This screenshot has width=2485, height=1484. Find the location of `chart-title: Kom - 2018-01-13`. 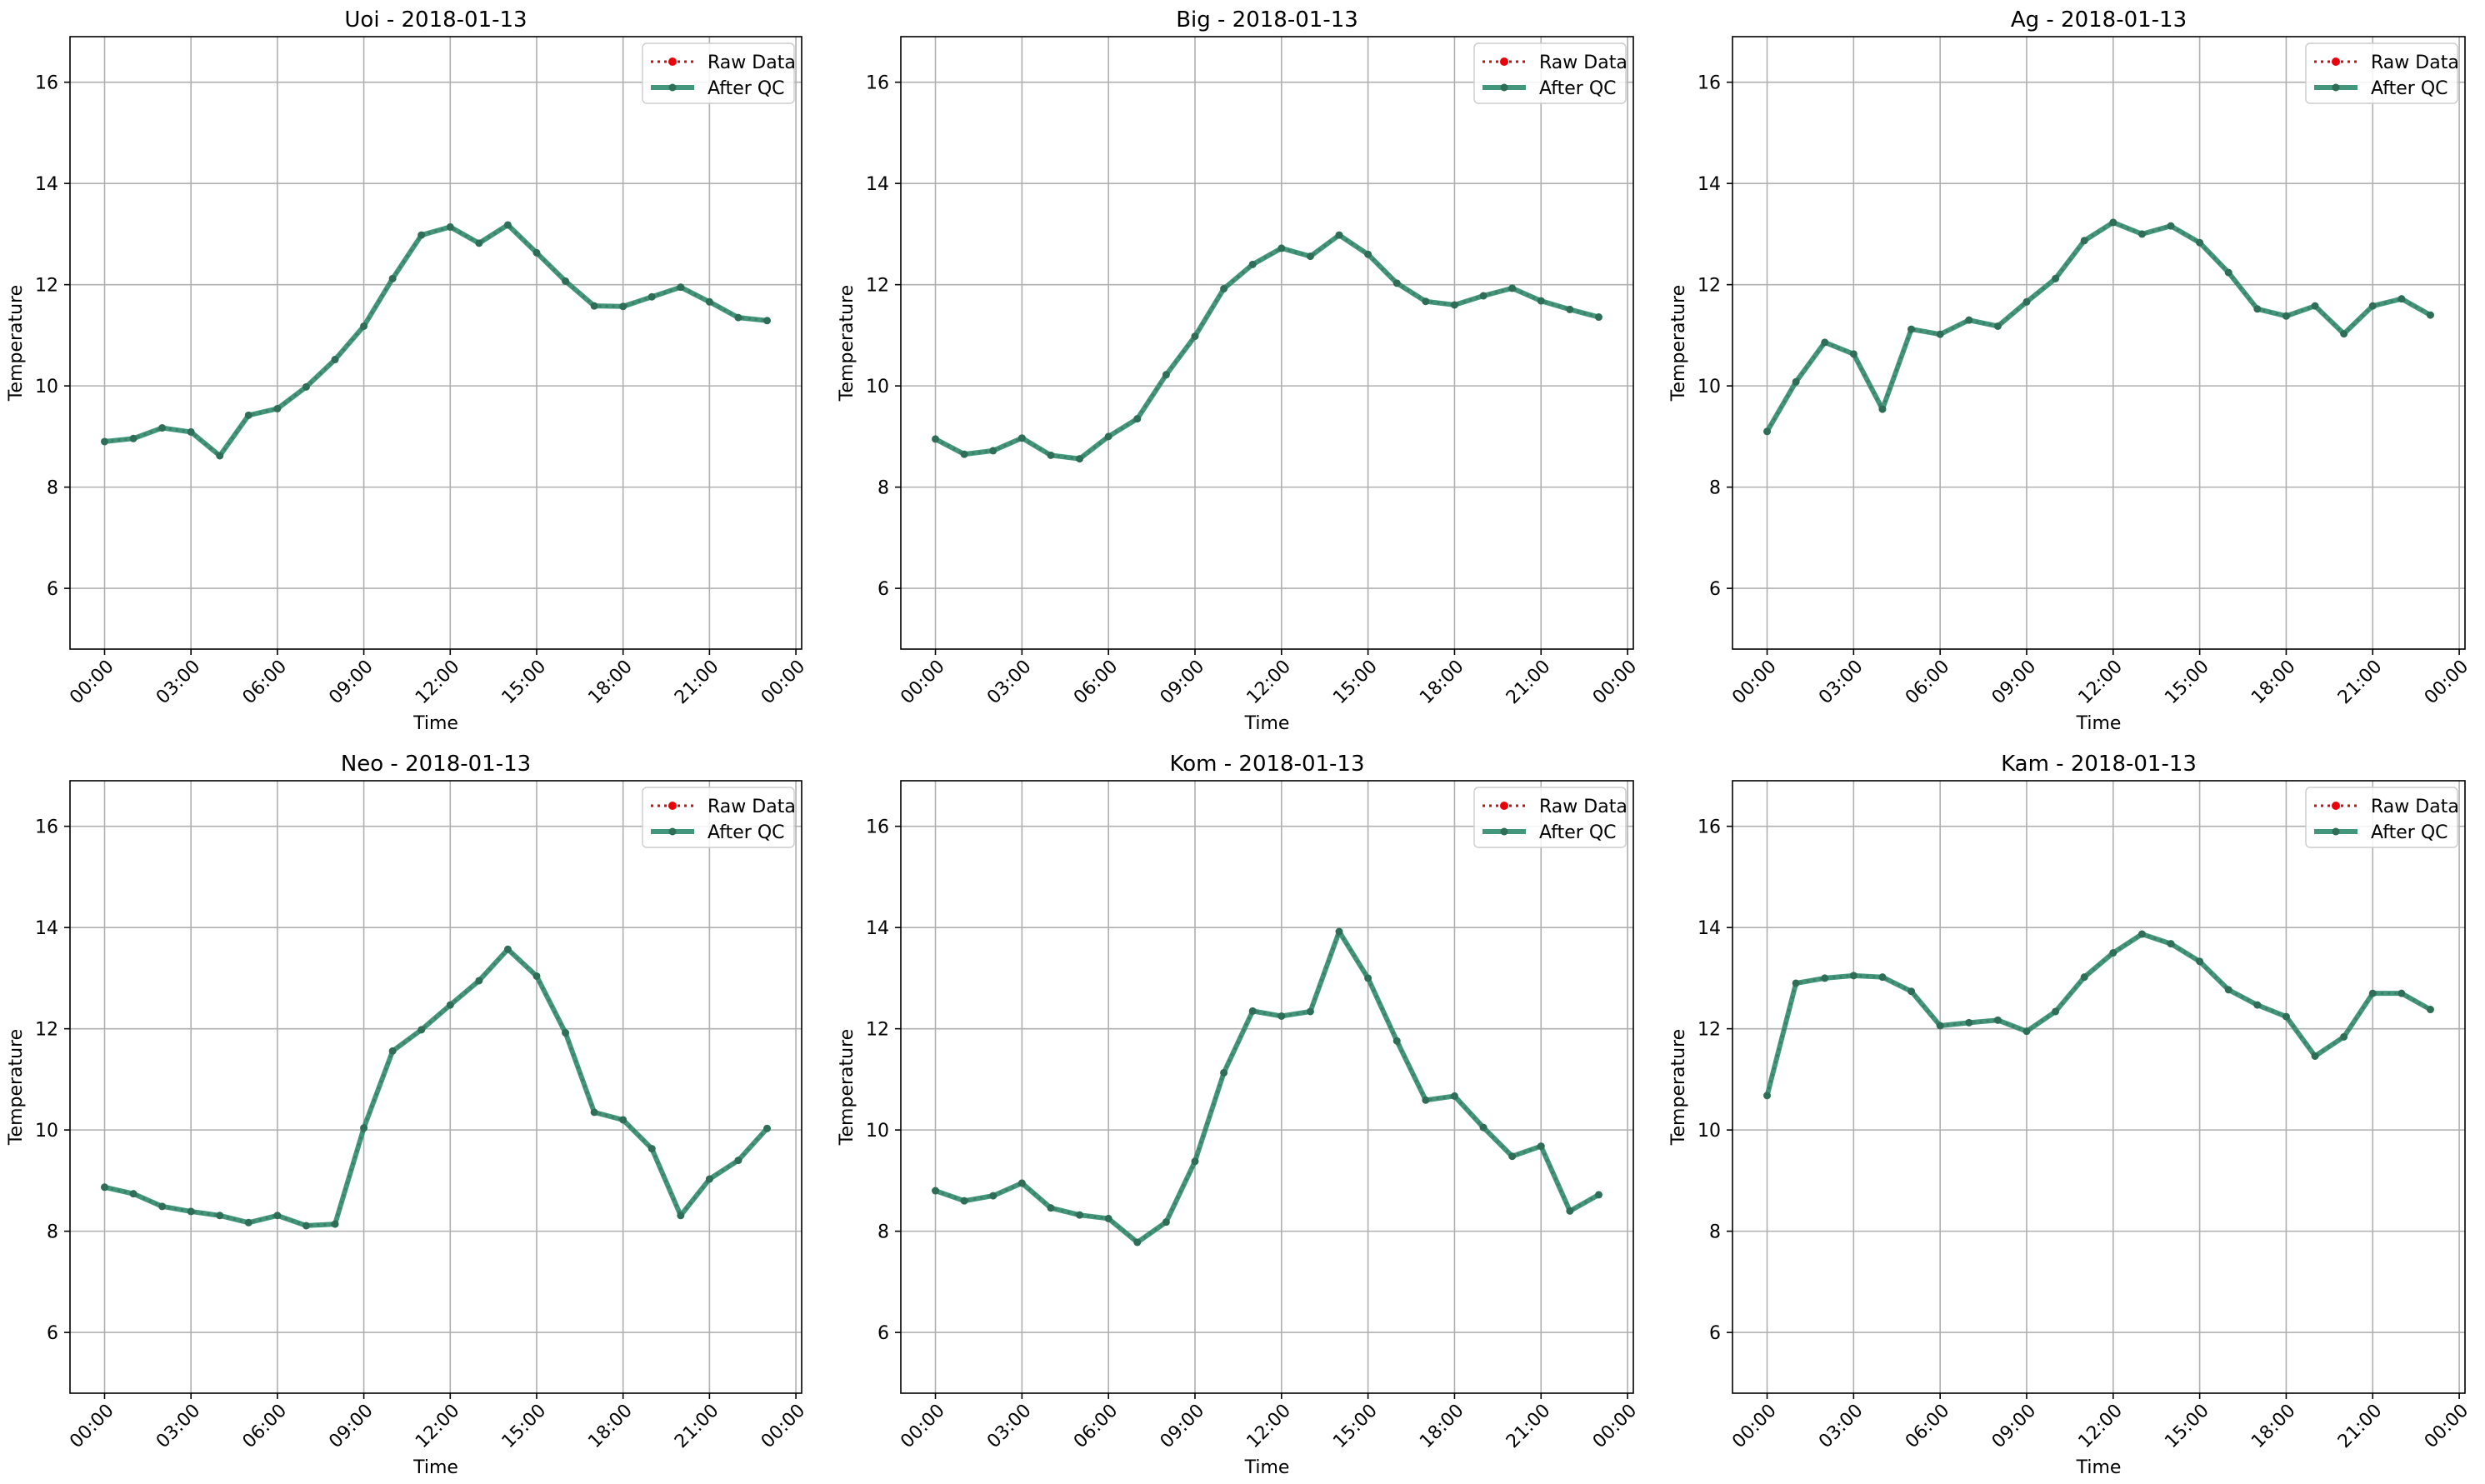

chart-title: Kom - 2018-01-13 is located at coordinates (1267, 764).